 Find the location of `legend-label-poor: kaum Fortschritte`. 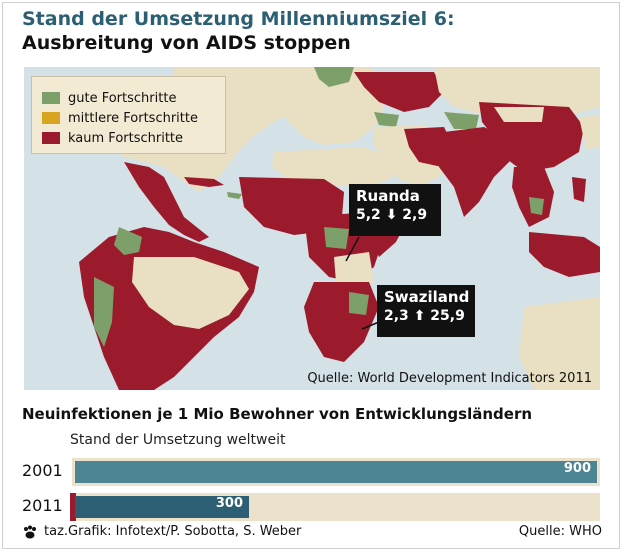

legend-label-poor: kaum Fortschritte is located at coordinates (126, 138).